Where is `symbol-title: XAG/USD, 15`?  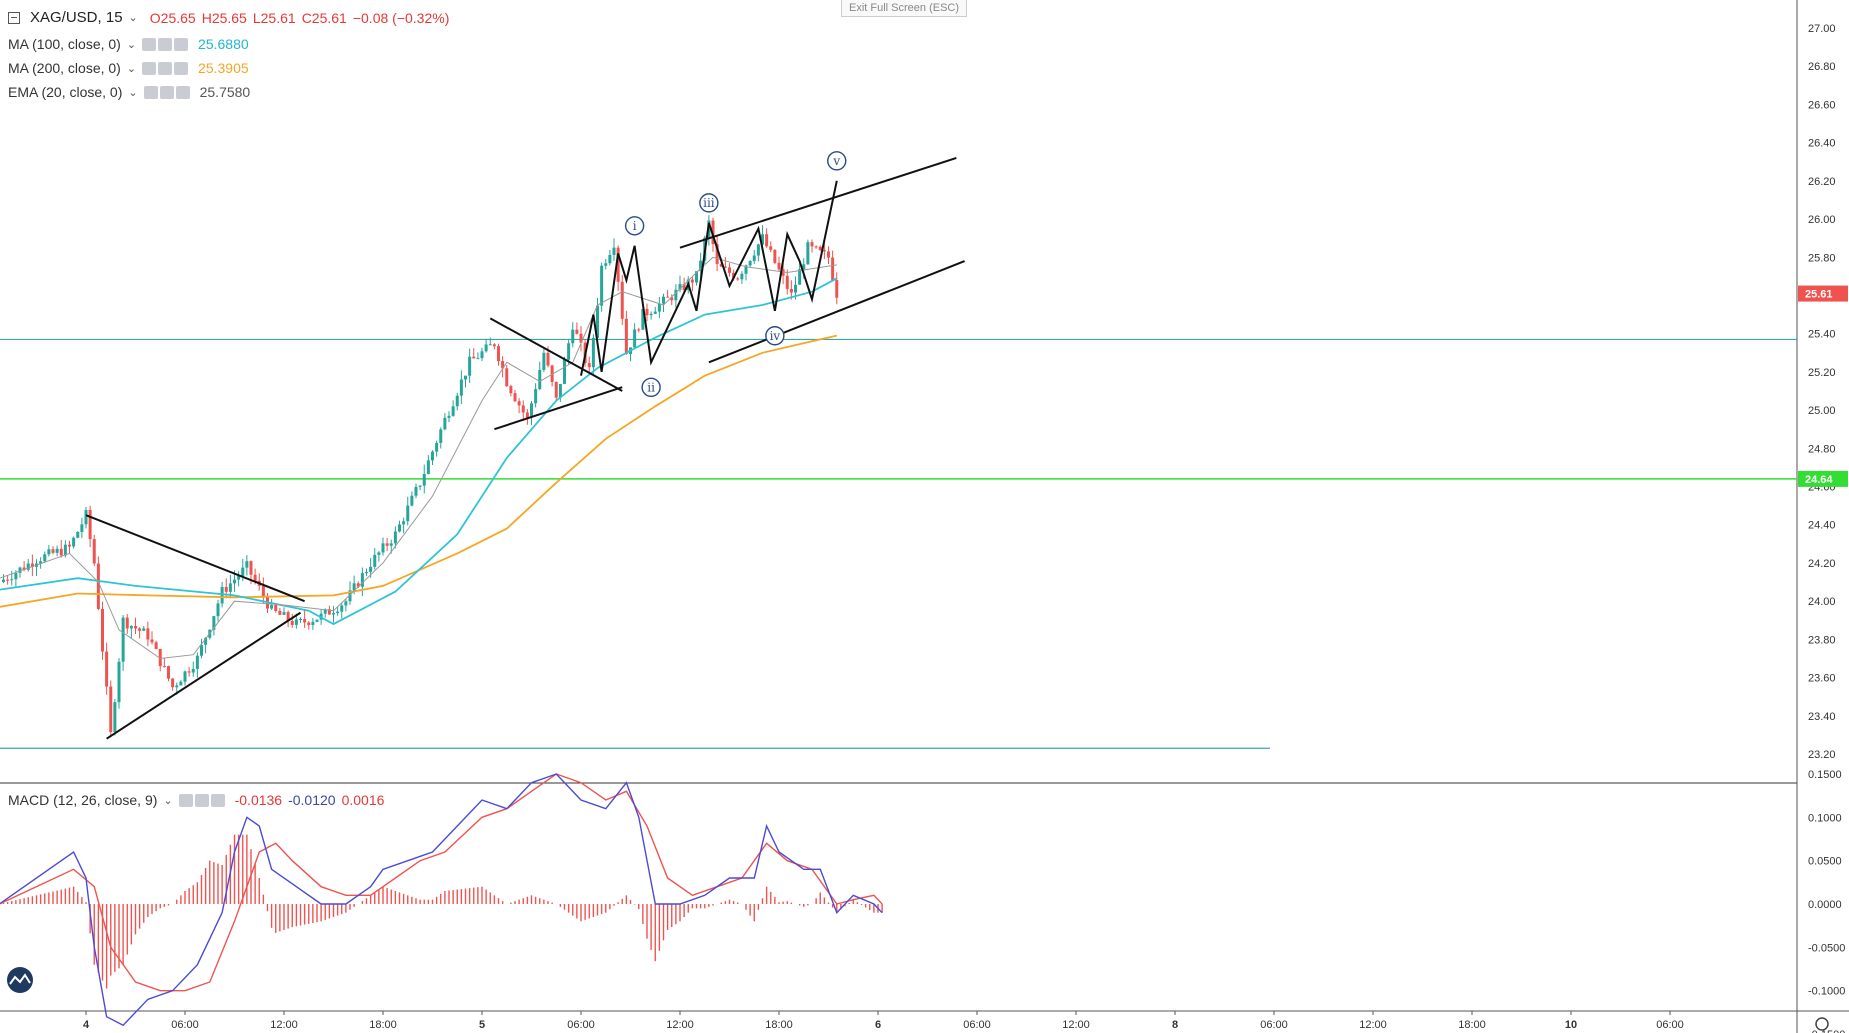 symbol-title: XAG/USD, 15 is located at coordinates (76, 17).